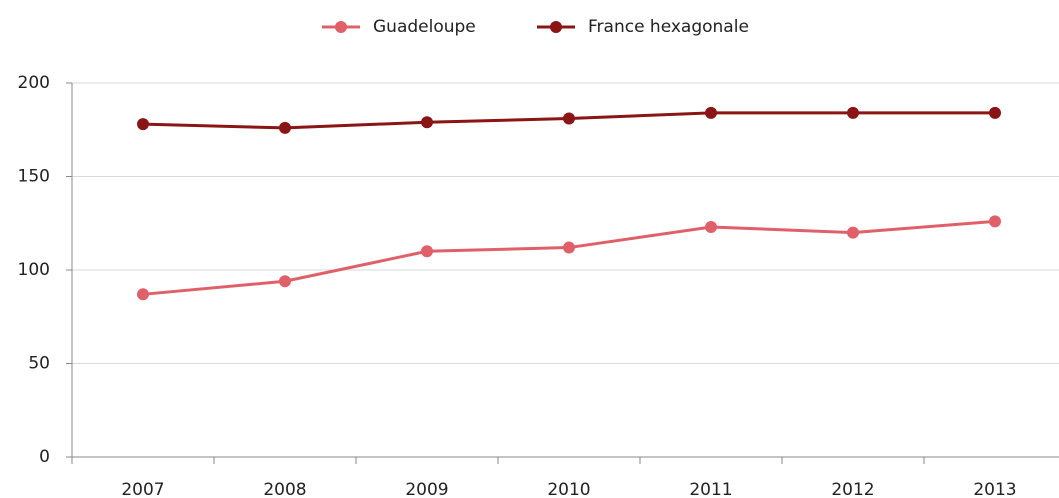  Describe the element at coordinates (39, 364) in the screenshot. I see `y-tick-label: 50` at that location.